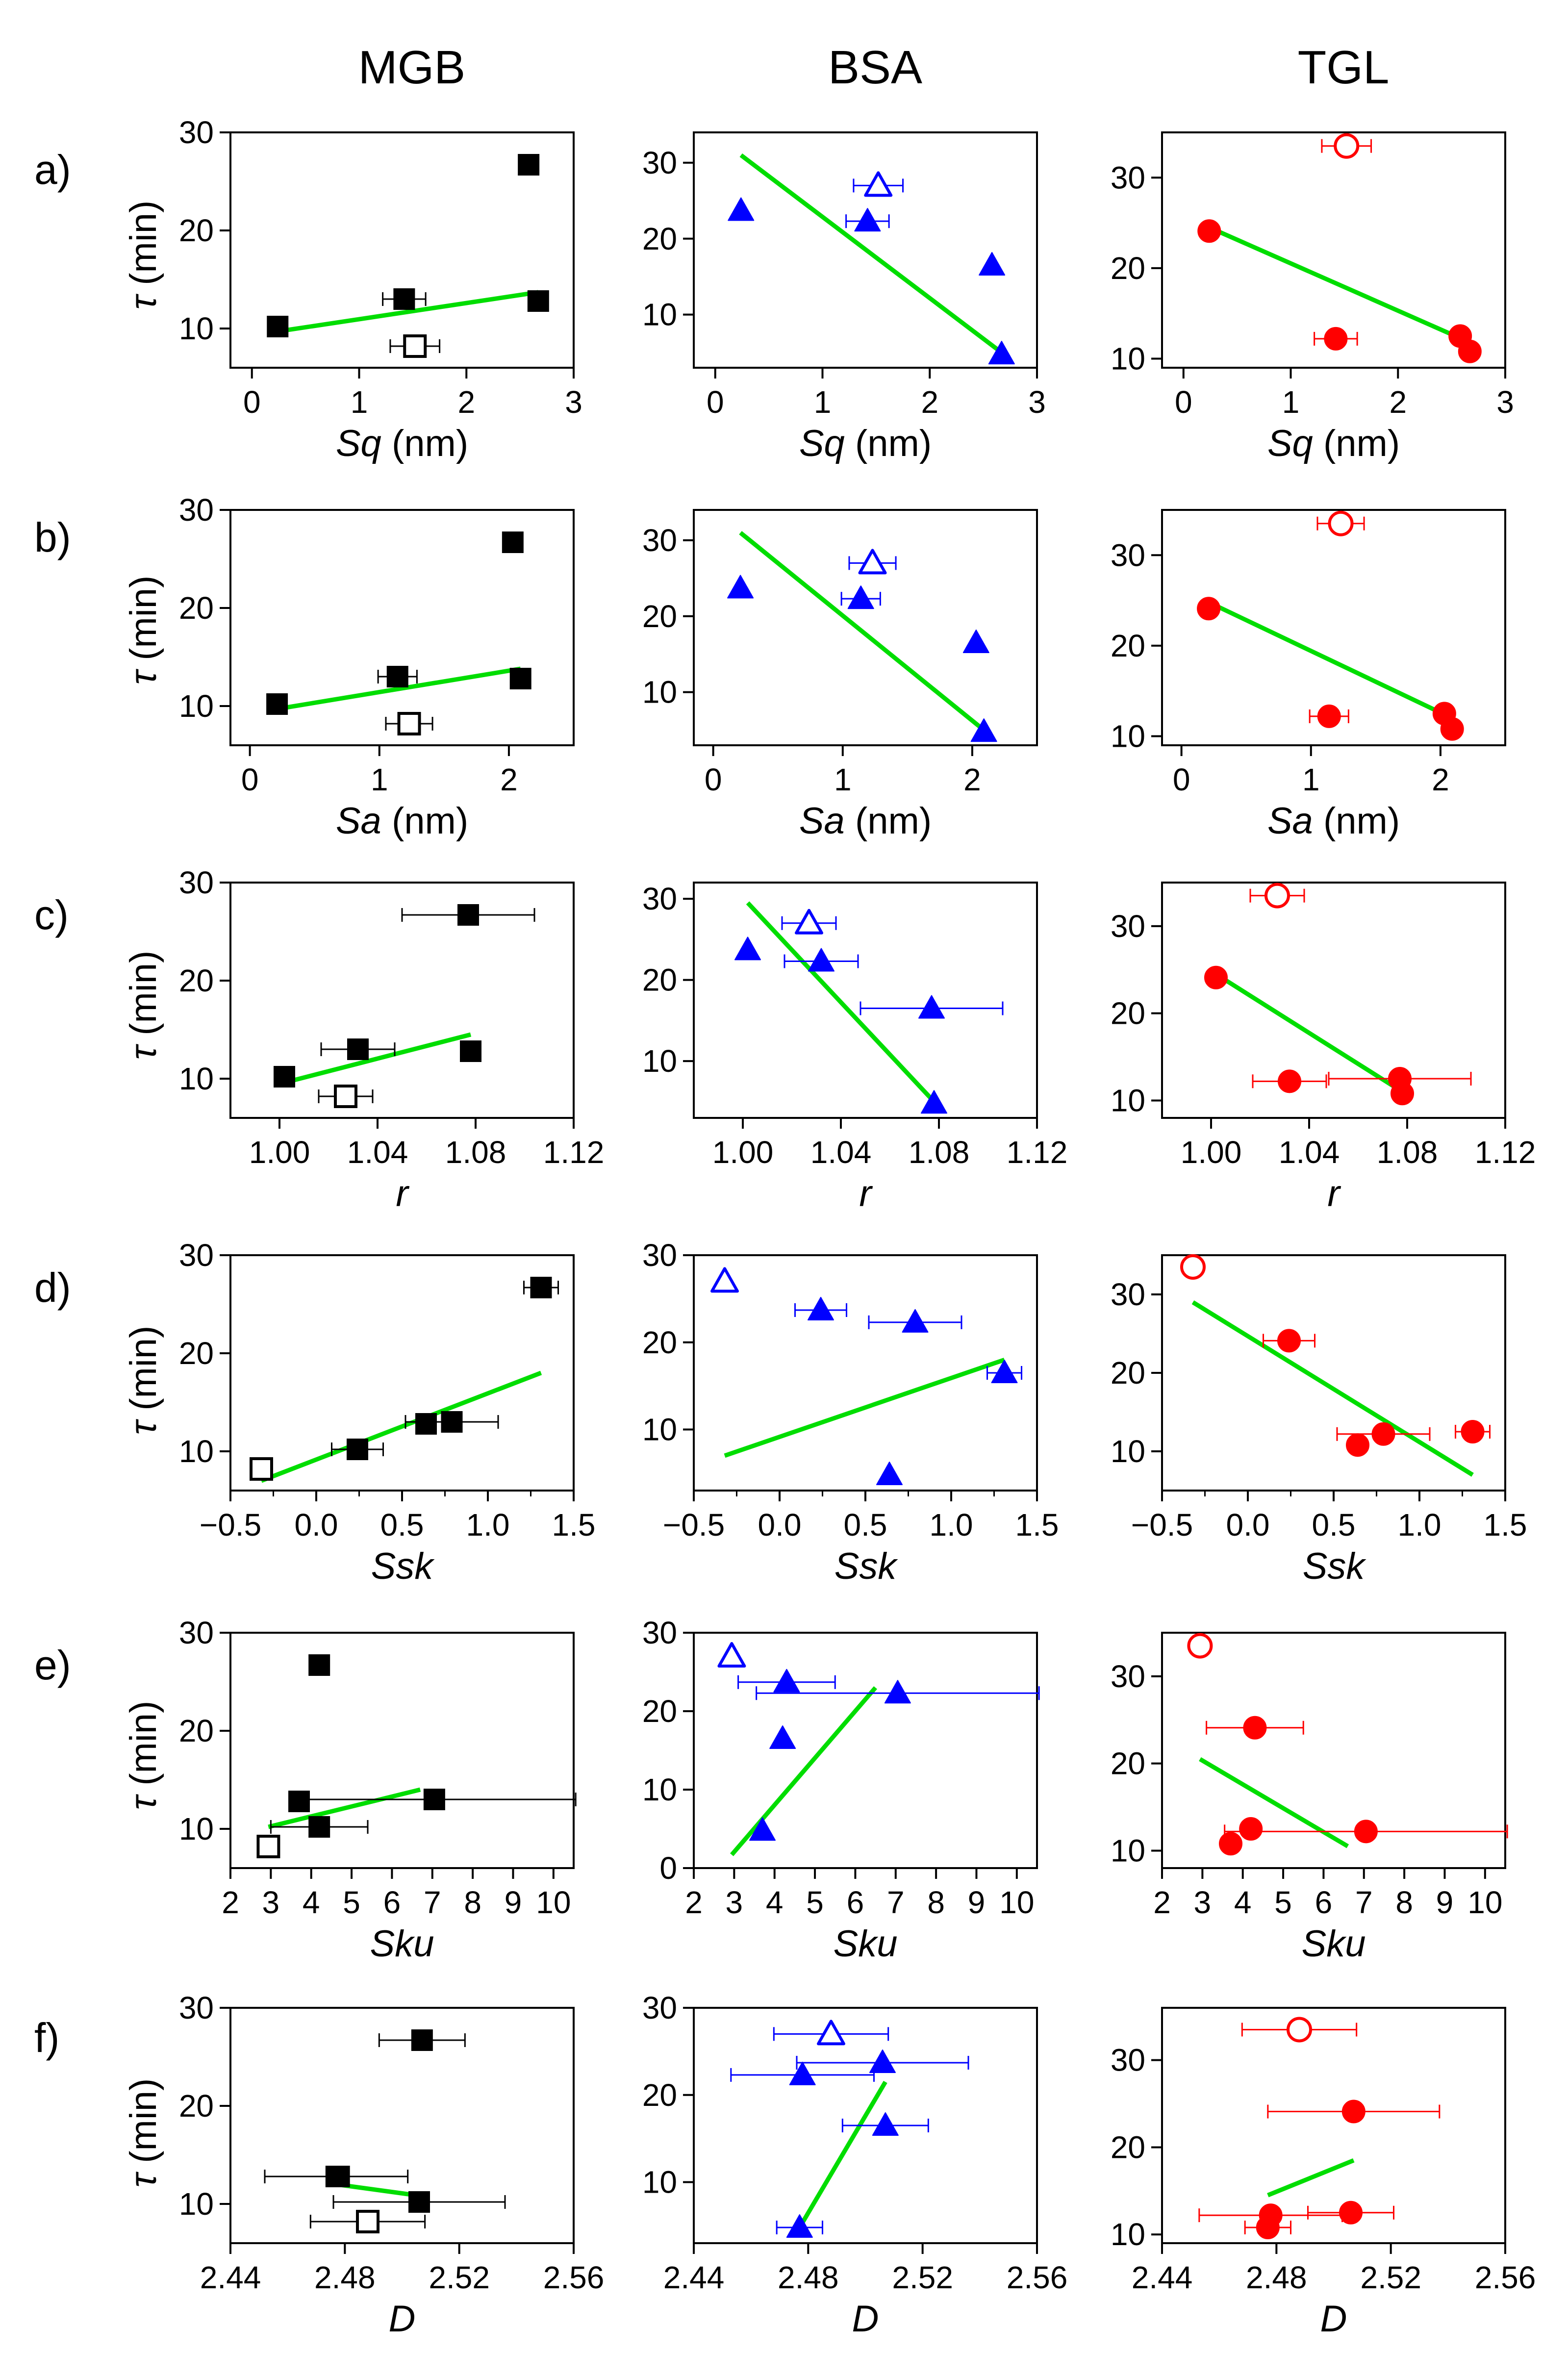 The width and height of the screenshot is (1568, 2378). What do you see at coordinates (311, 1903) in the screenshot?
I see `x-tick-label: 4` at bounding box center [311, 1903].